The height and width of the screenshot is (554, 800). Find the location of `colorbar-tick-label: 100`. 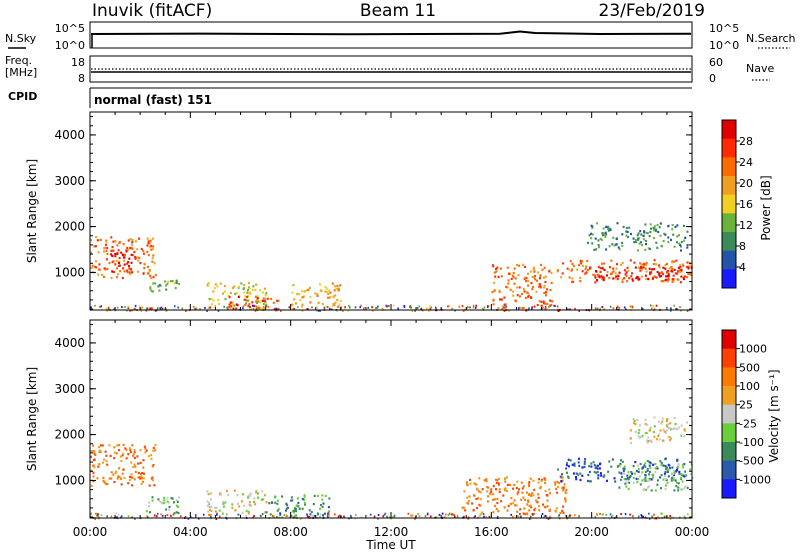

colorbar-tick-label: 100 is located at coordinates (749, 386).